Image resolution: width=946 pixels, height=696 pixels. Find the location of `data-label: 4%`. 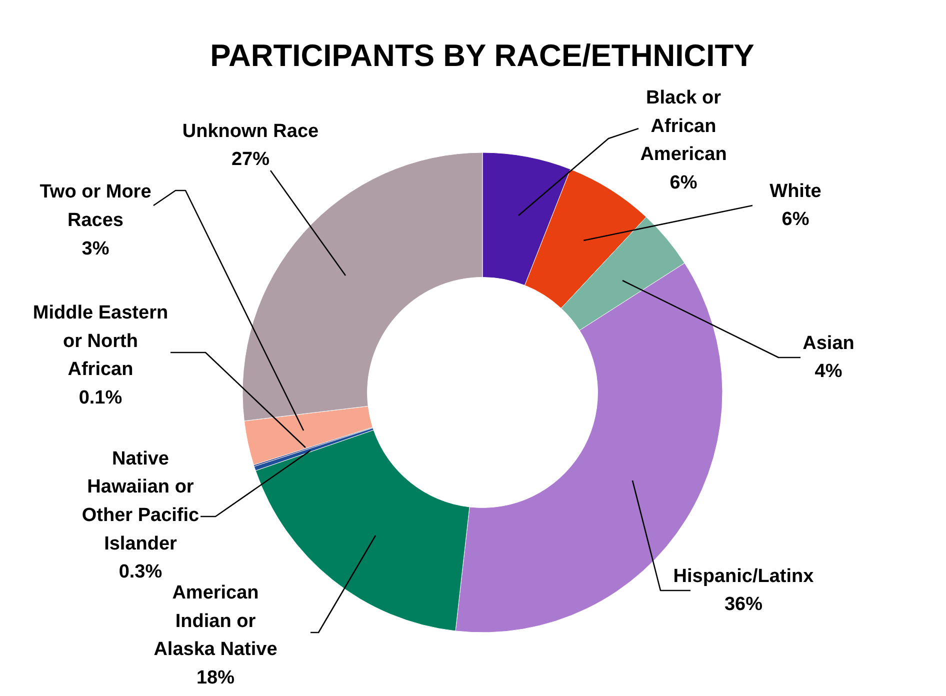

data-label: 4% is located at coordinates (828, 371).